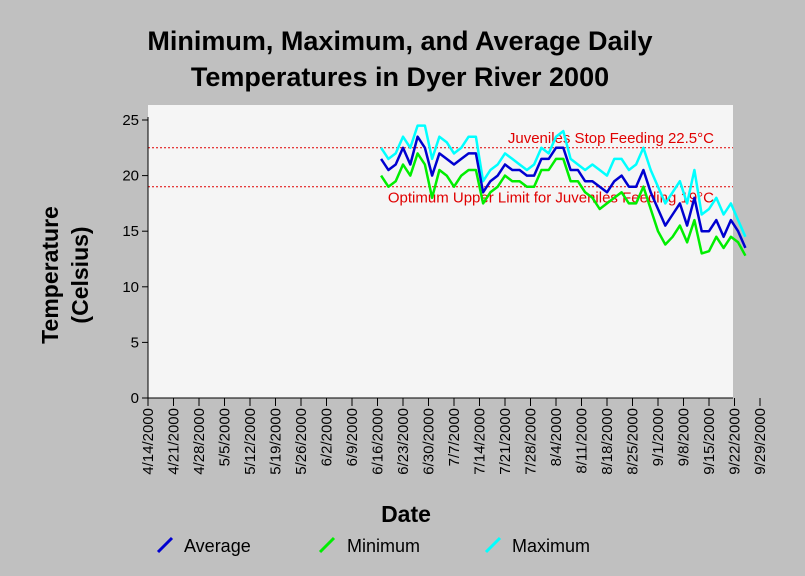 This screenshot has width=805, height=576. Describe the element at coordinates (327, 545) in the screenshot. I see `legend-swatch-minimum` at that location.